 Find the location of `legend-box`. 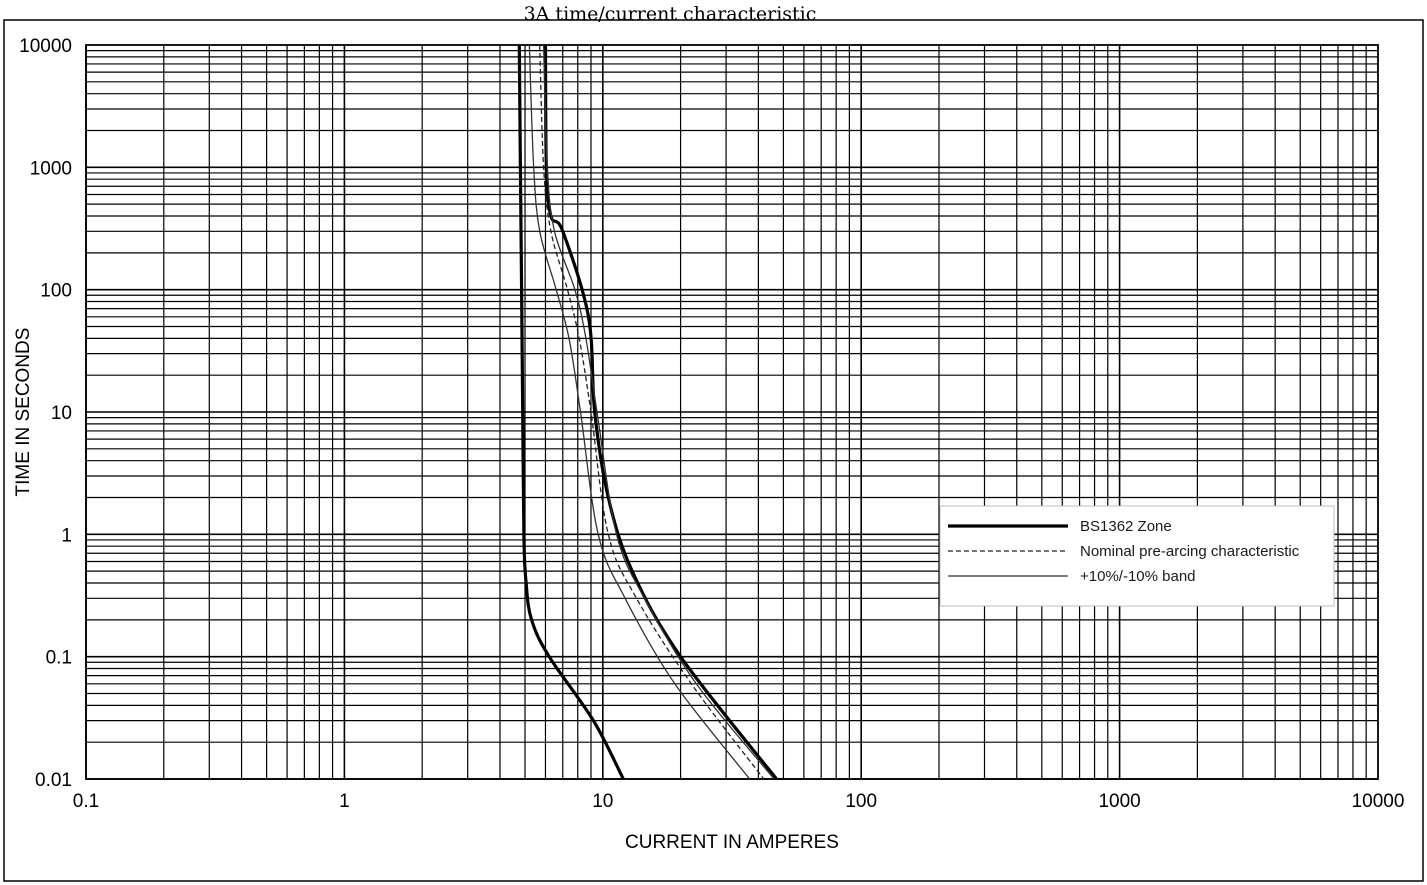

legend-box is located at coordinates (1137, 556).